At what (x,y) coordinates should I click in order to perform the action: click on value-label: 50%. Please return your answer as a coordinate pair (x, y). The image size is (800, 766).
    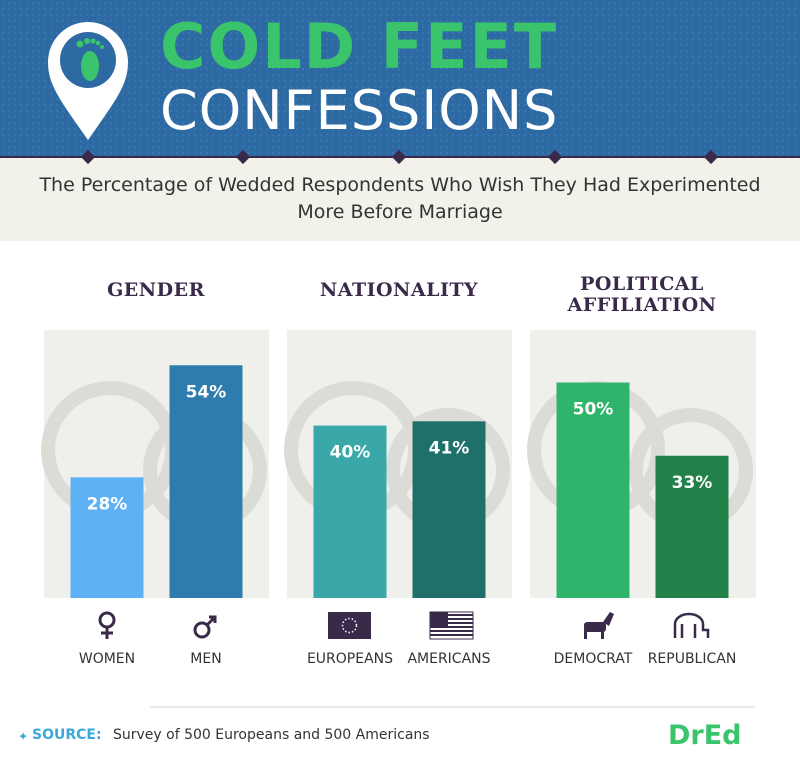
    Looking at the image, I should click on (593, 410).